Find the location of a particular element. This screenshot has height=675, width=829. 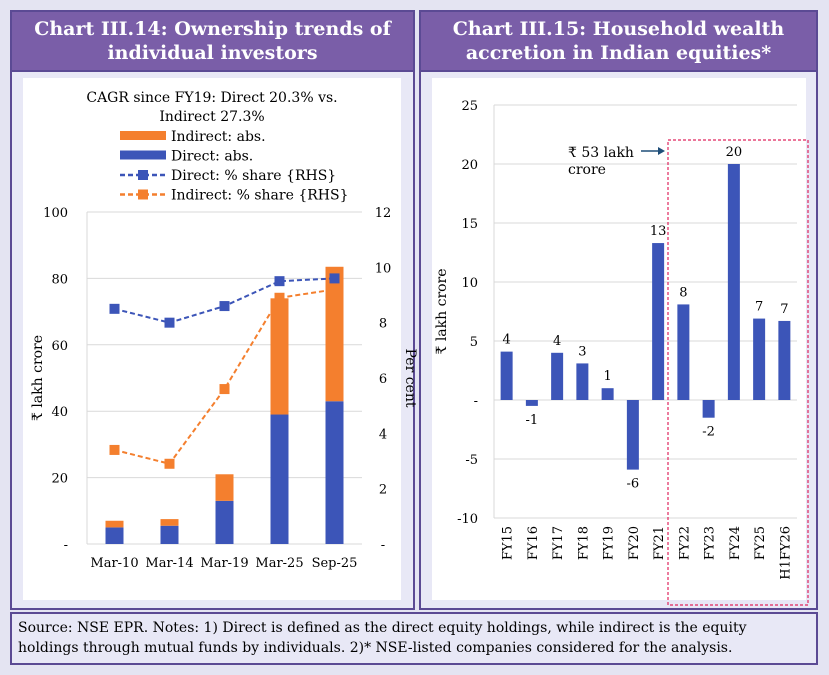

chart-subtitle: CAGR since FY19: Direct 20.3% vs. is located at coordinates (211, 98).